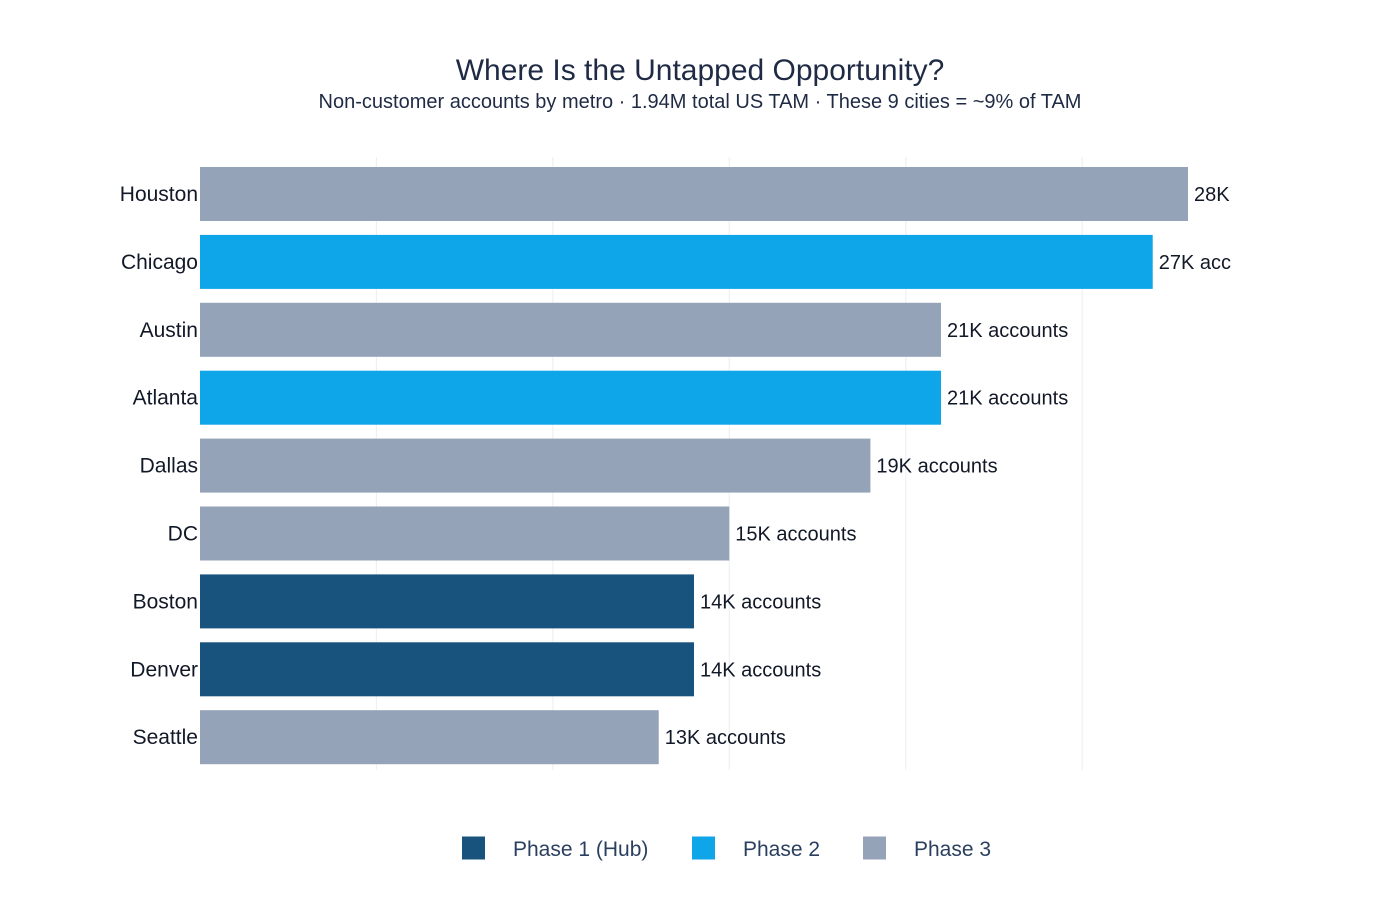 The image size is (1400, 905). What do you see at coordinates (429, 737) in the screenshot?
I see `bar-seattle` at bounding box center [429, 737].